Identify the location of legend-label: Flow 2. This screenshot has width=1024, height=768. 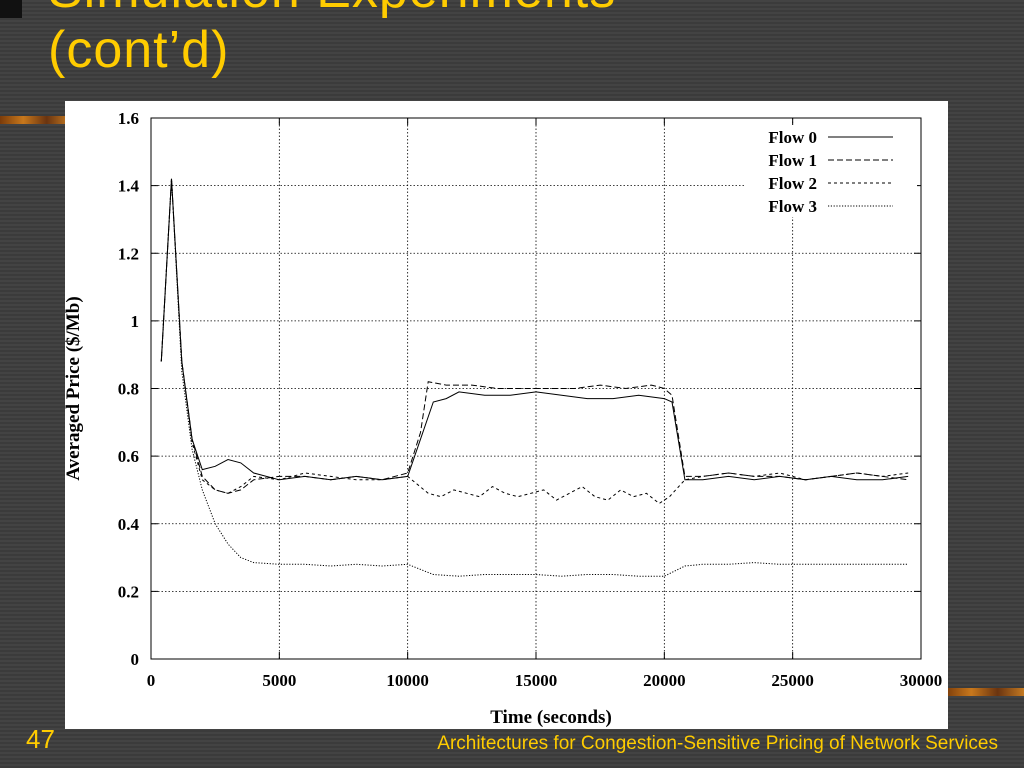
(792, 183).